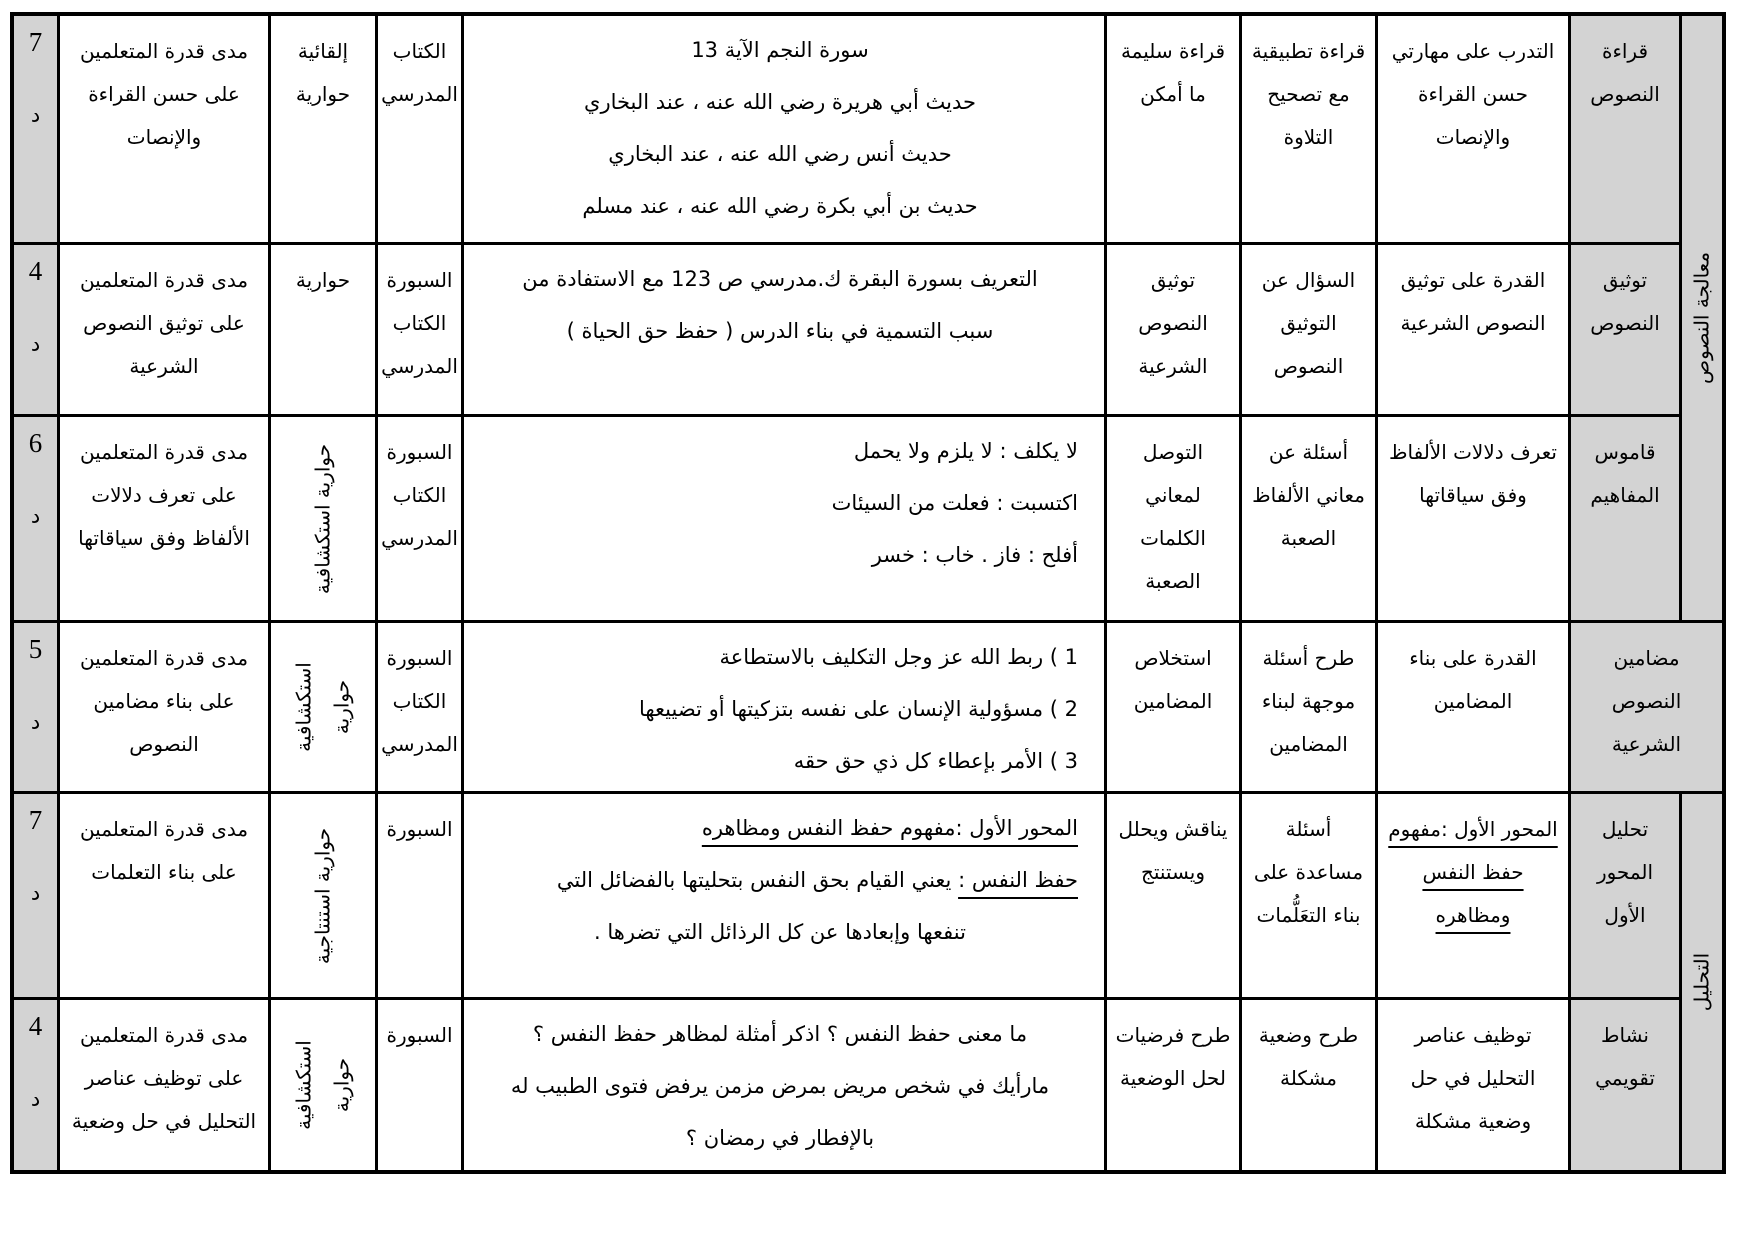  What do you see at coordinates (935, 761) in the screenshot?
I see `content-line: 3 ) الأمر بإعطاء كل ذي حق حقه` at bounding box center [935, 761].